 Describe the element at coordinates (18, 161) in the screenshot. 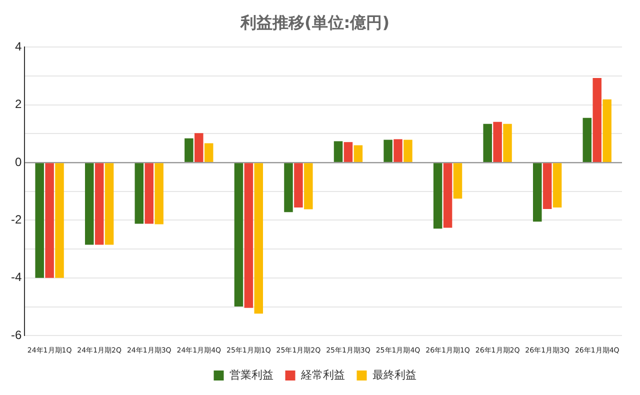

I see `y-tick-label: 0` at that location.